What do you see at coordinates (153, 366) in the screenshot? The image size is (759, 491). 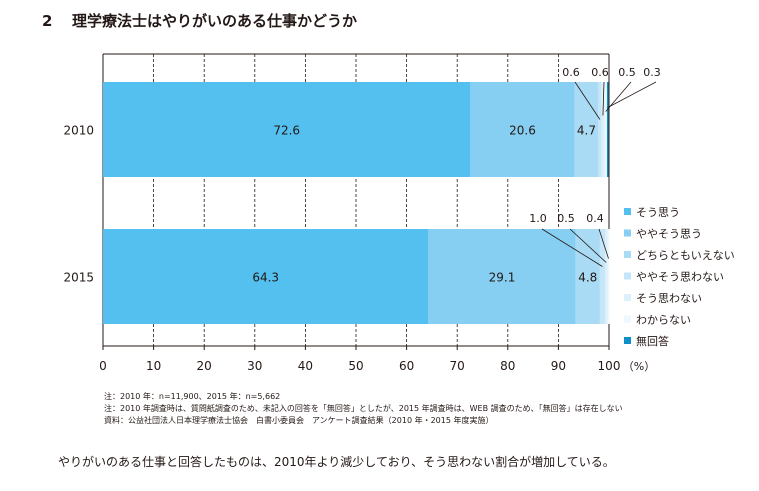 I see `x-tick-label: 10` at bounding box center [153, 366].